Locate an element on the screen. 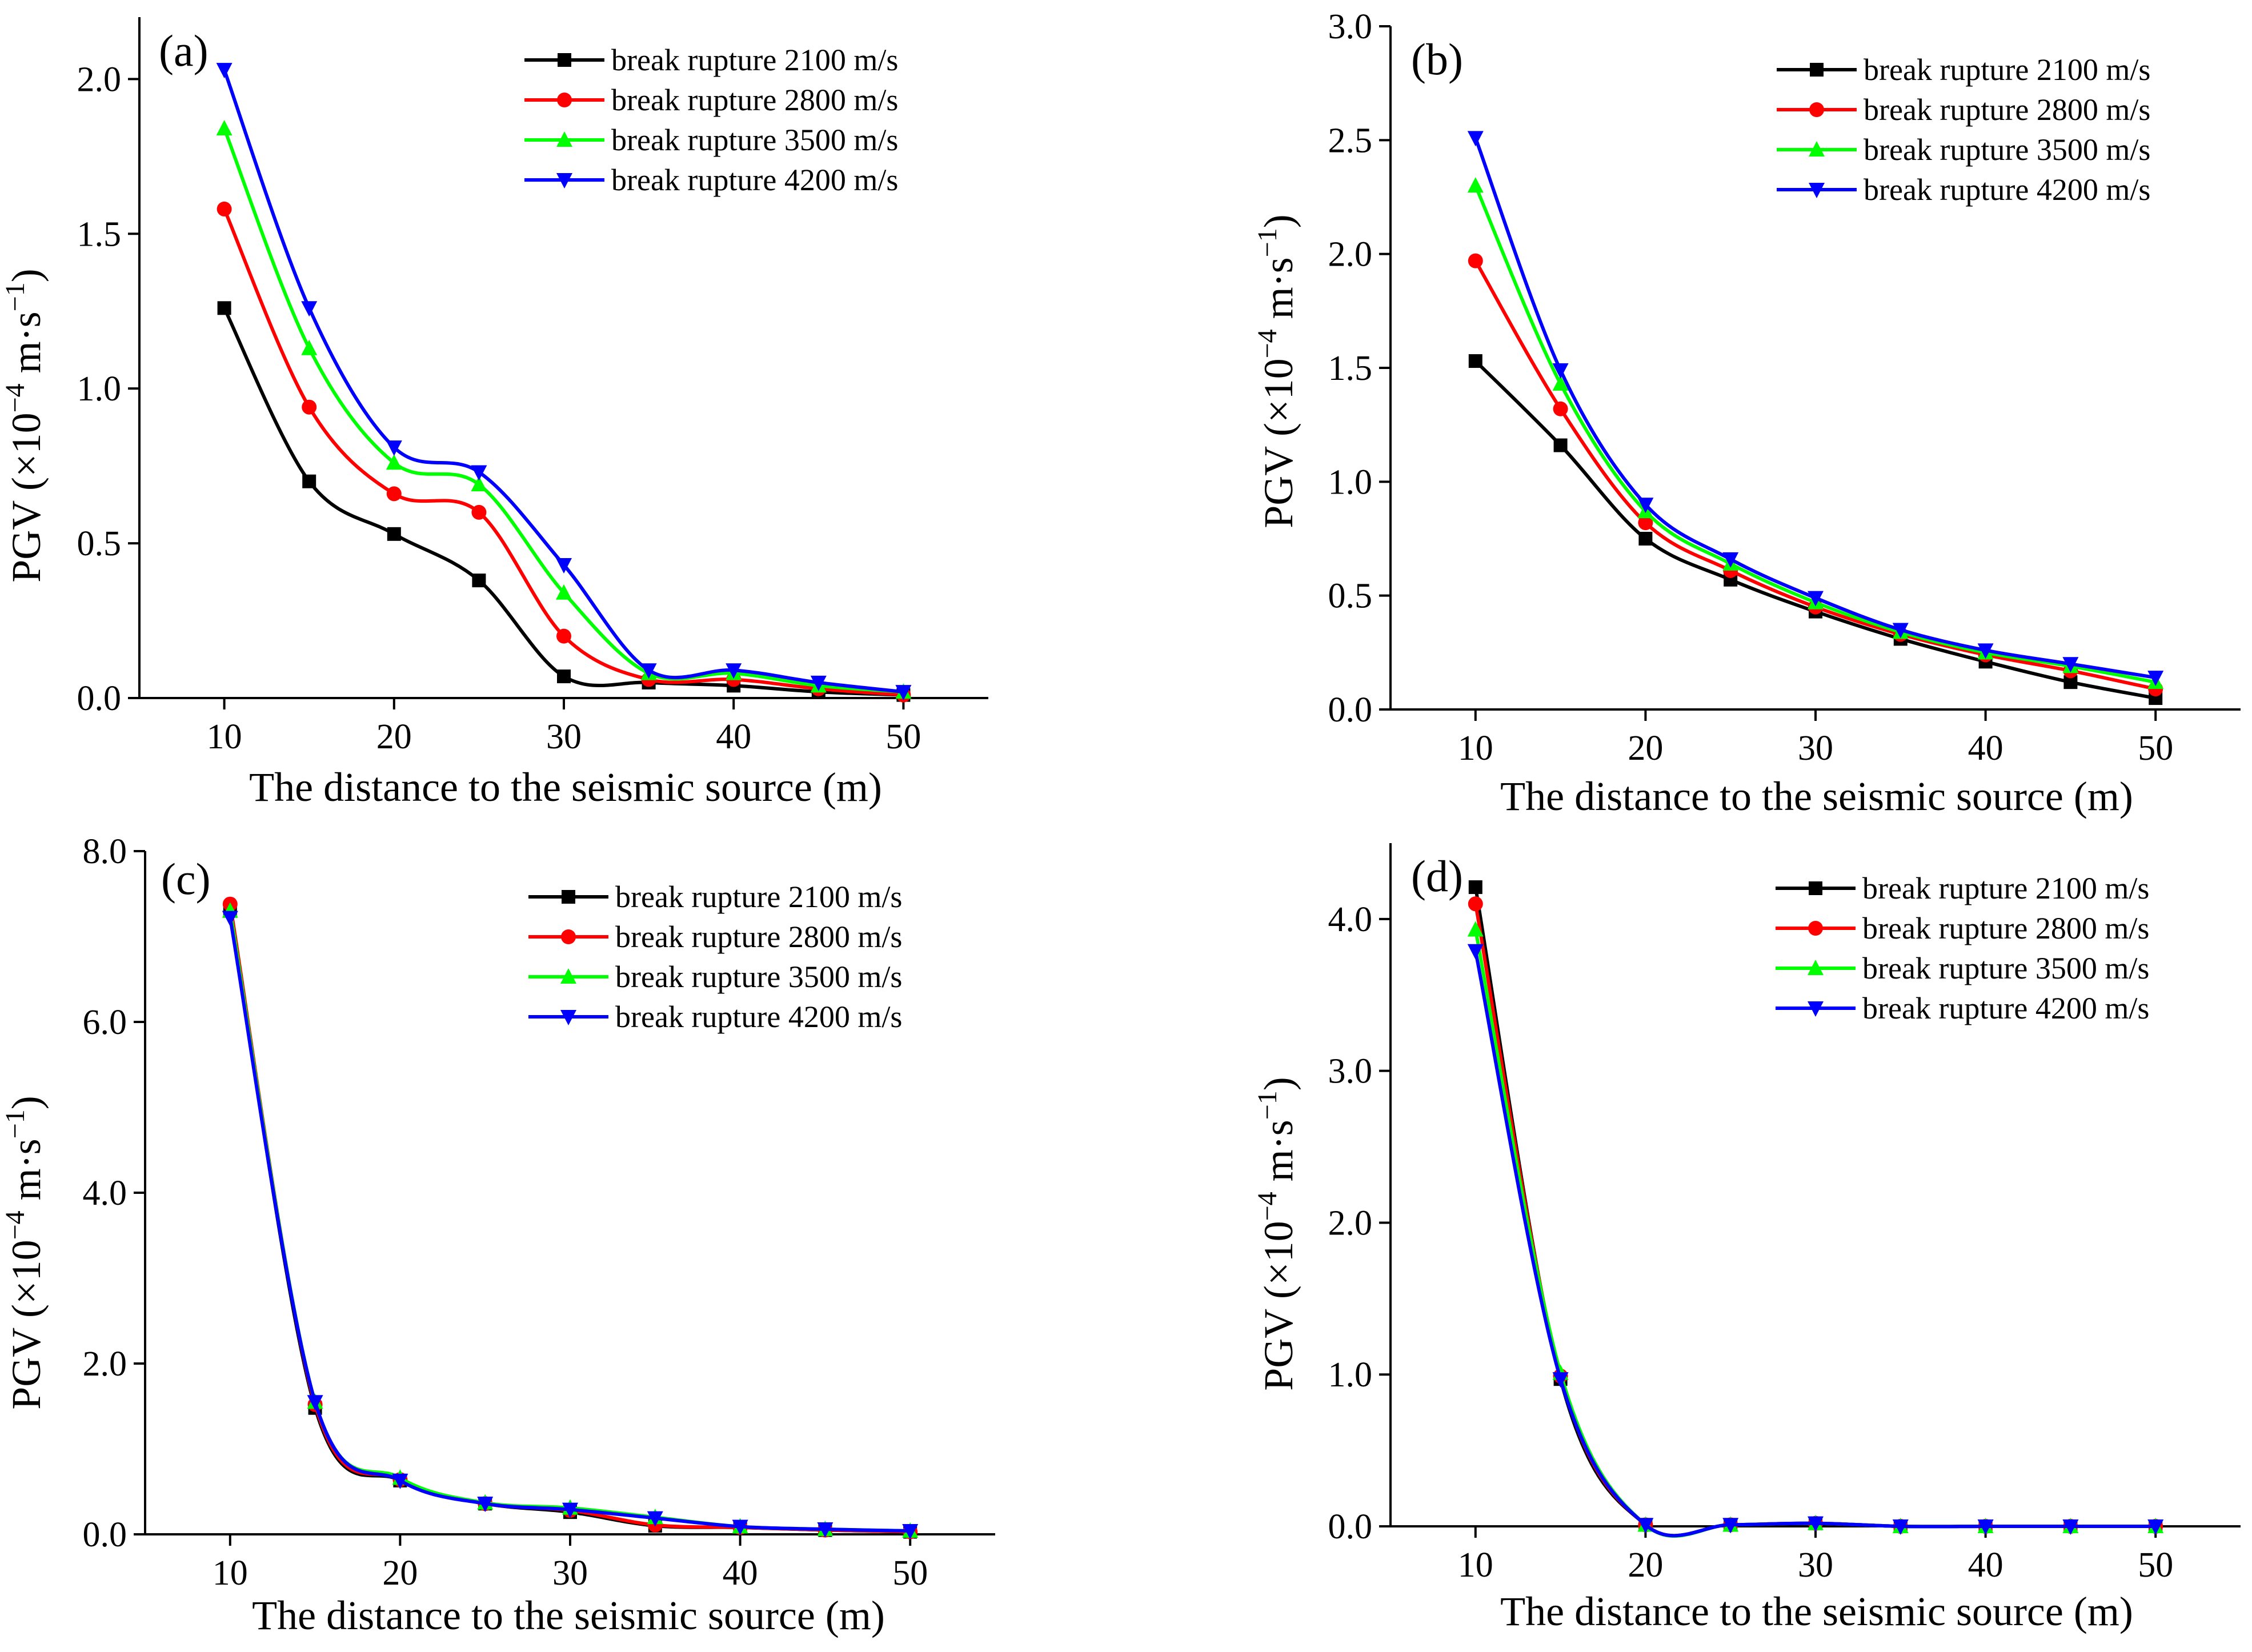  y-tick-label: 3.0 is located at coordinates (1350, 1071).